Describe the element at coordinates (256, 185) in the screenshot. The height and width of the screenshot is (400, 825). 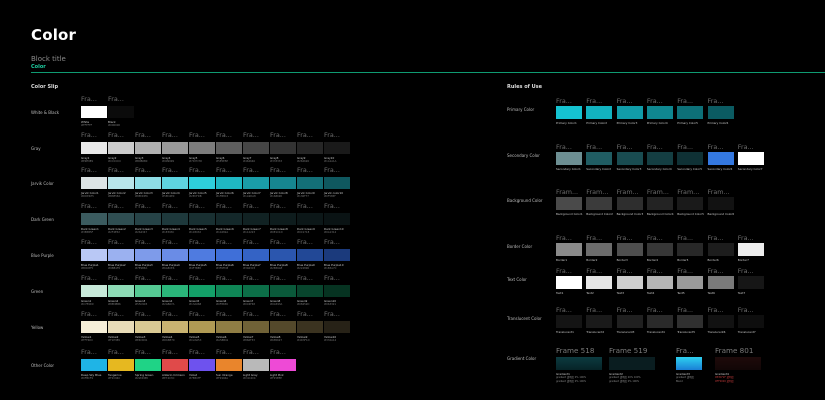
I see `color-swatch: Fra... Jarvik Color7 #1A9DA8` at that location.